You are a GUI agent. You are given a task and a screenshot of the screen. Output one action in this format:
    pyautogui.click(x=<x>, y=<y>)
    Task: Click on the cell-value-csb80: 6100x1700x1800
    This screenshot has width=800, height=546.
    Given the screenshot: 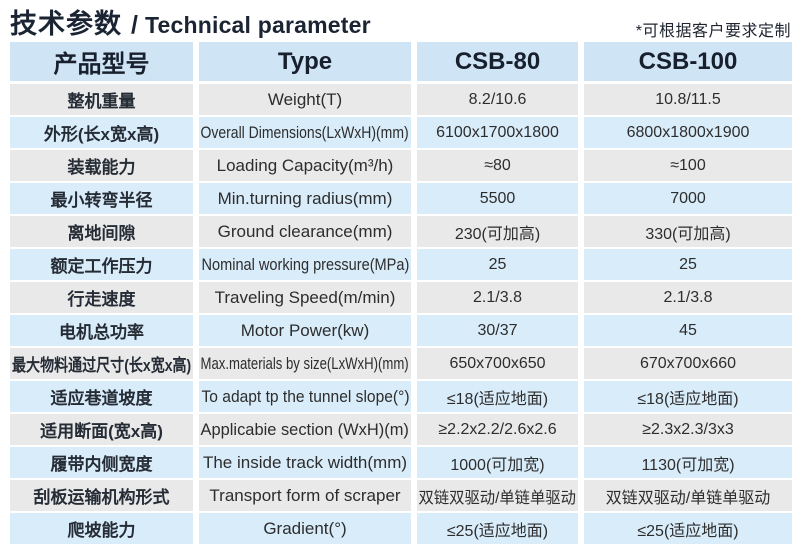 What is the action you would take?
    pyautogui.click(x=497, y=132)
    